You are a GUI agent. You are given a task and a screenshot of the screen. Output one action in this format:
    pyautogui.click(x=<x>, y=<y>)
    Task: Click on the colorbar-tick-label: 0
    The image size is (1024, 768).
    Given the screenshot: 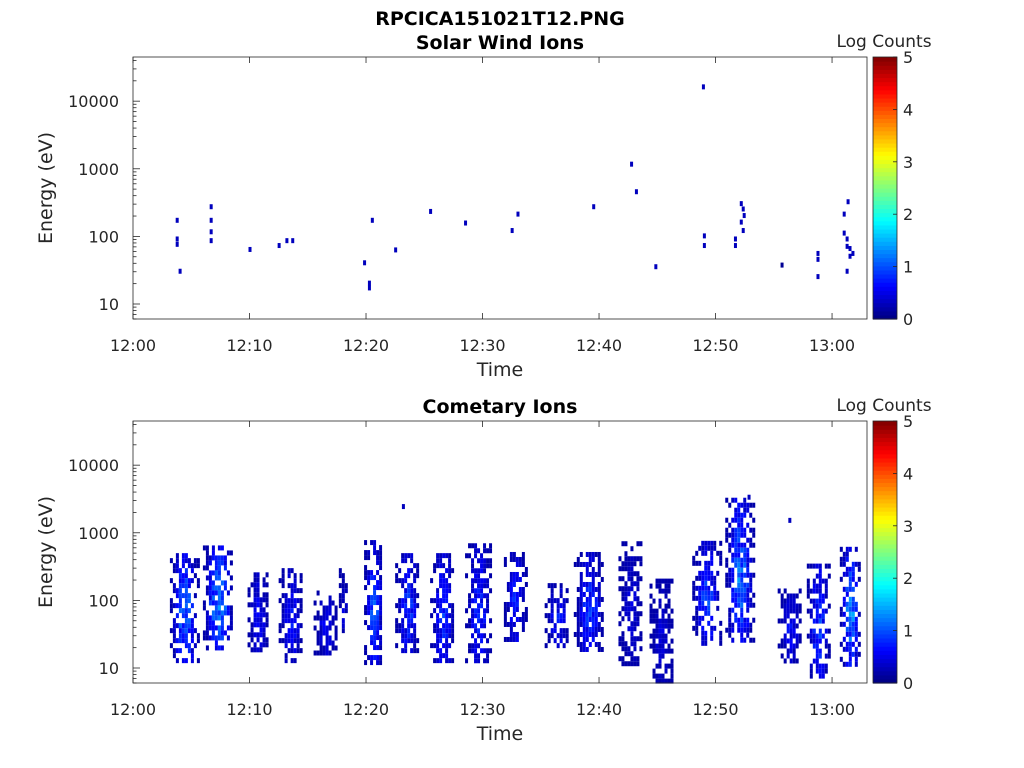 What is the action you would take?
    pyautogui.click(x=908, y=683)
    